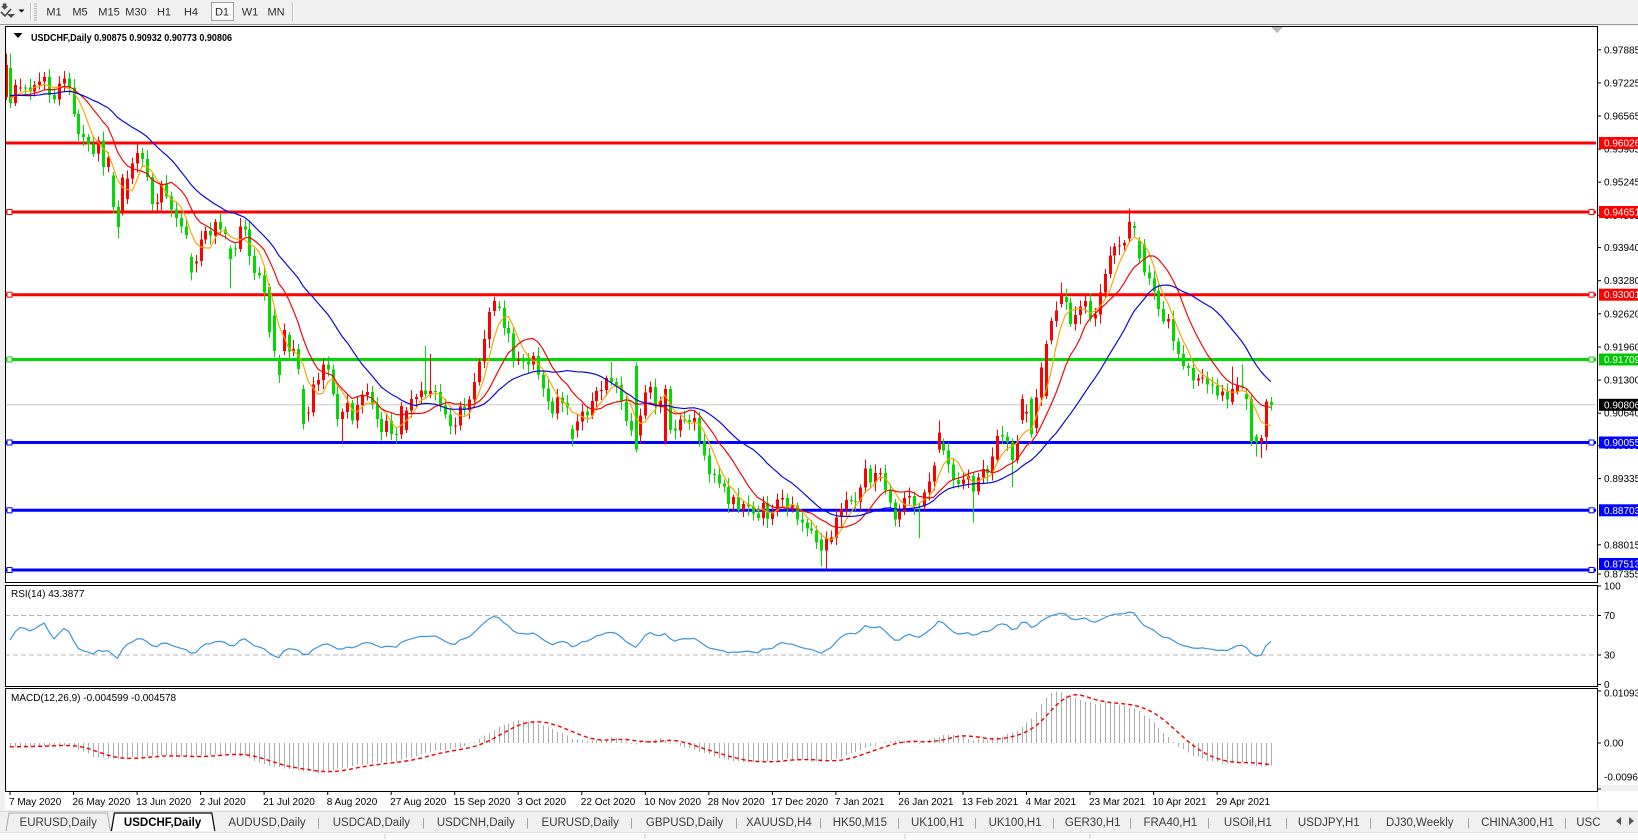 The width and height of the screenshot is (1638, 840). I want to click on svg-text: 13 Feb 2021, so click(990, 802).